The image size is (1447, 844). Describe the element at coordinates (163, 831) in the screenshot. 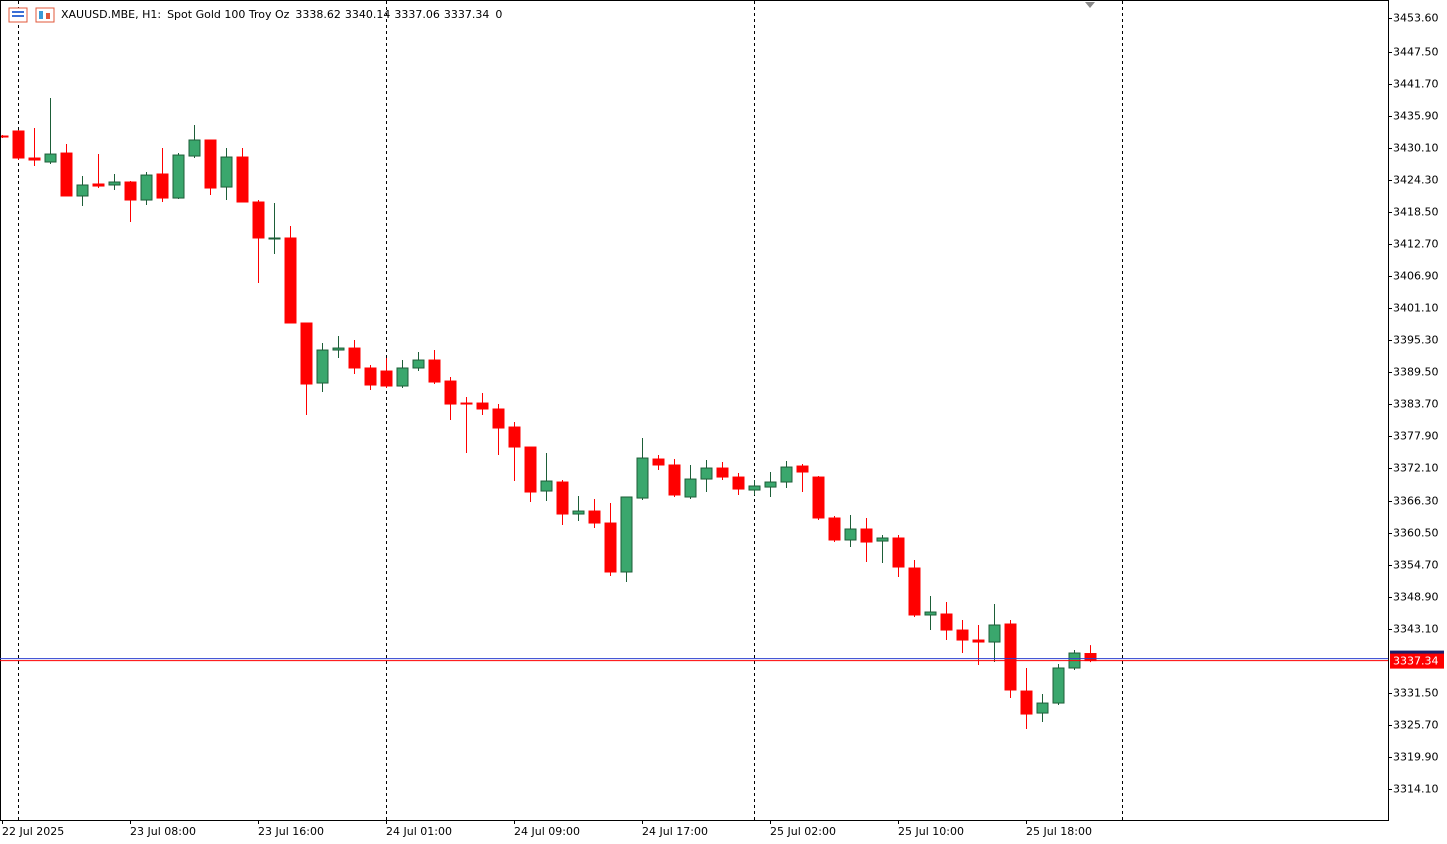

I see `x-tick-label: 23 Jul 08:00` at that location.